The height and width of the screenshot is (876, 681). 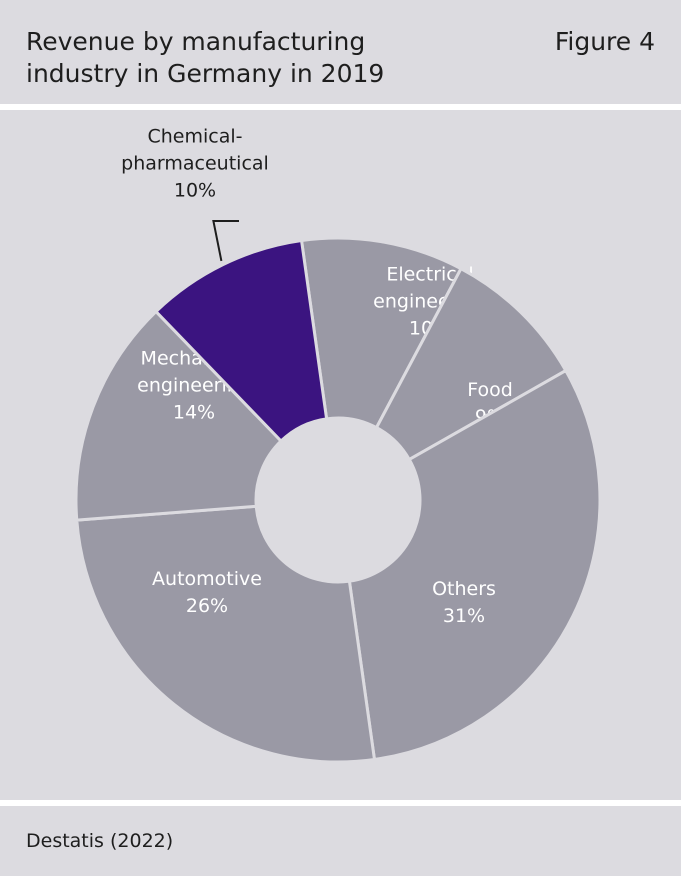 I want to click on slice-value-label: 31%, so click(x=464, y=616).